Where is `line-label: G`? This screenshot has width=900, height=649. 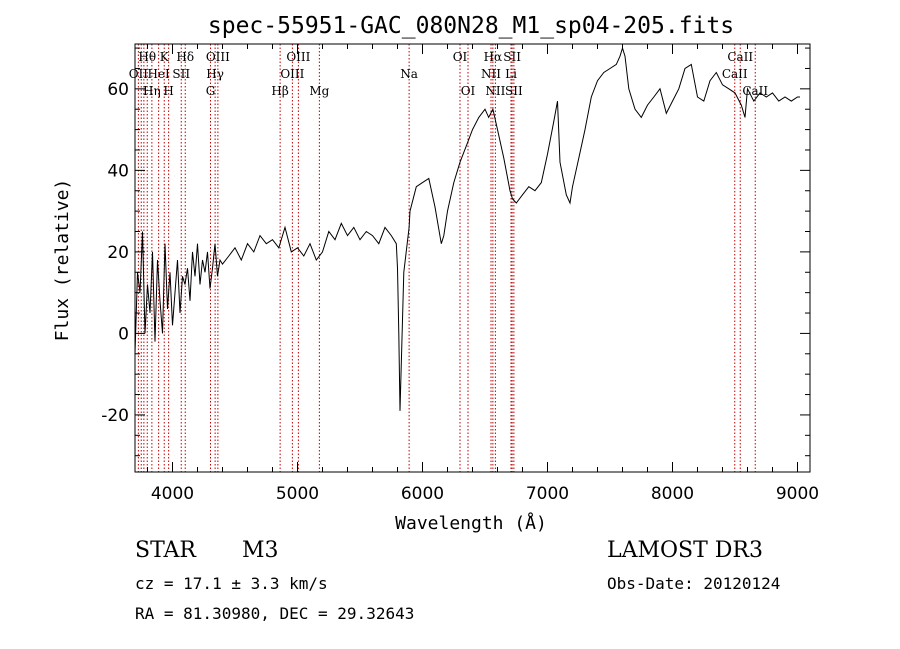 line-label: G is located at coordinates (211, 91).